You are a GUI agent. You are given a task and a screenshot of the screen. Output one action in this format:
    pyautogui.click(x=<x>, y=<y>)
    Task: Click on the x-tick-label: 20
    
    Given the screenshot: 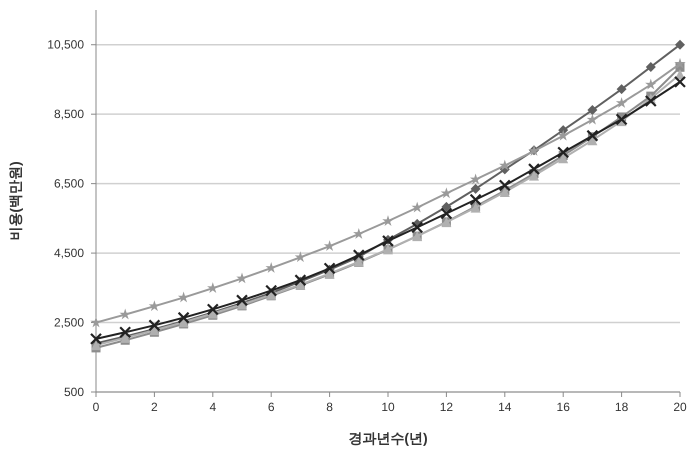 What is the action you would take?
    pyautogui.click(x=680, y=407)
    